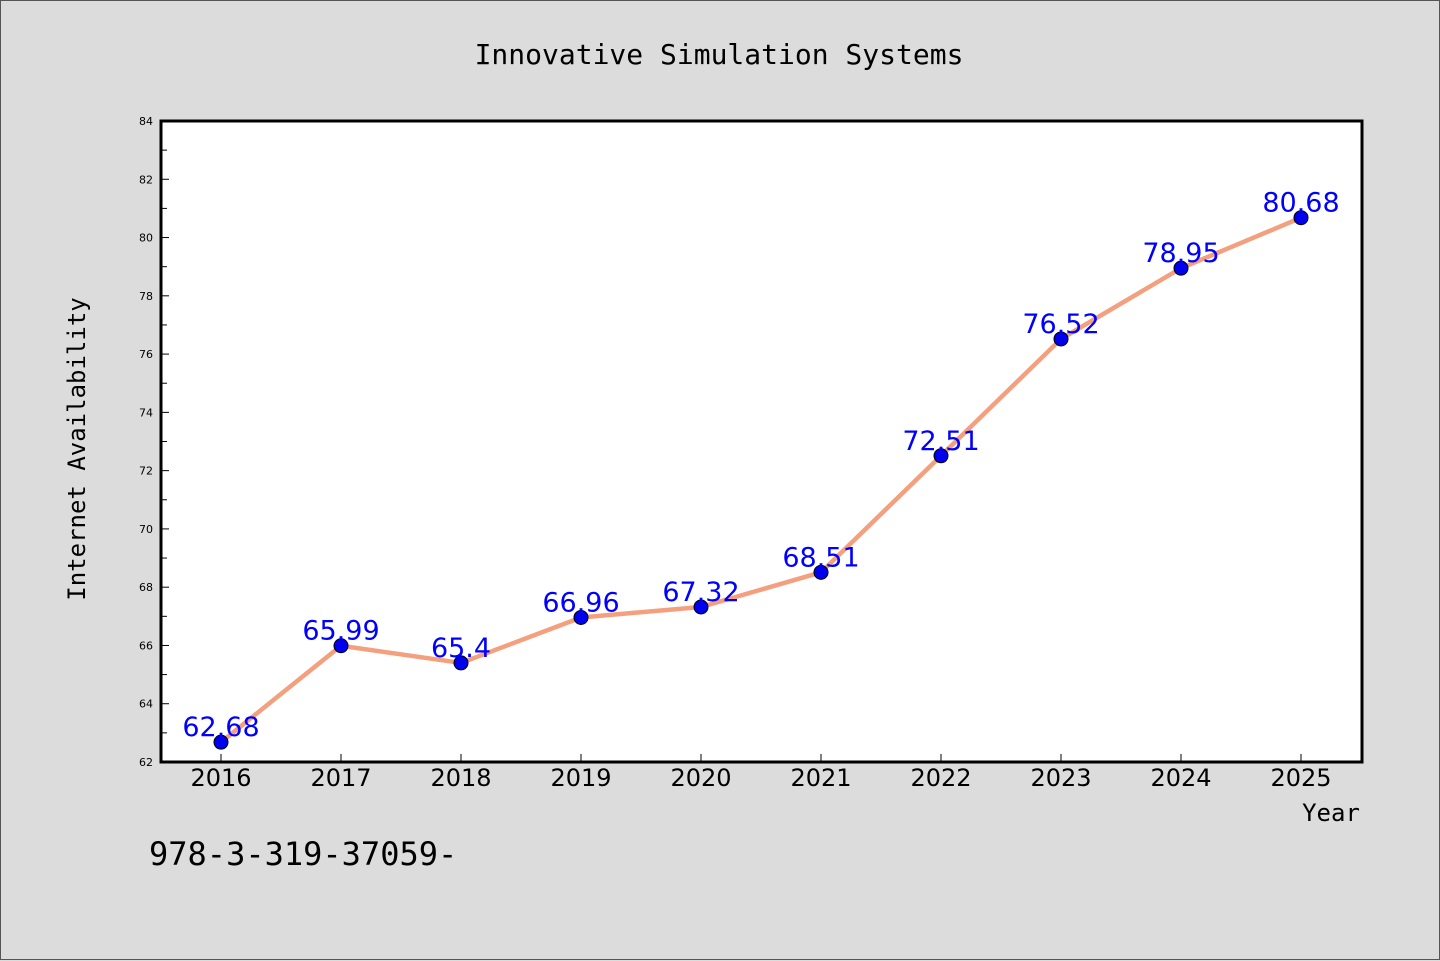 The height and width of the screenshot is (961, 1440). What do you see at coordinates (146, 762) in the screenshot?
I see `y-tick-label: 62` at bounding box center [146, 762].